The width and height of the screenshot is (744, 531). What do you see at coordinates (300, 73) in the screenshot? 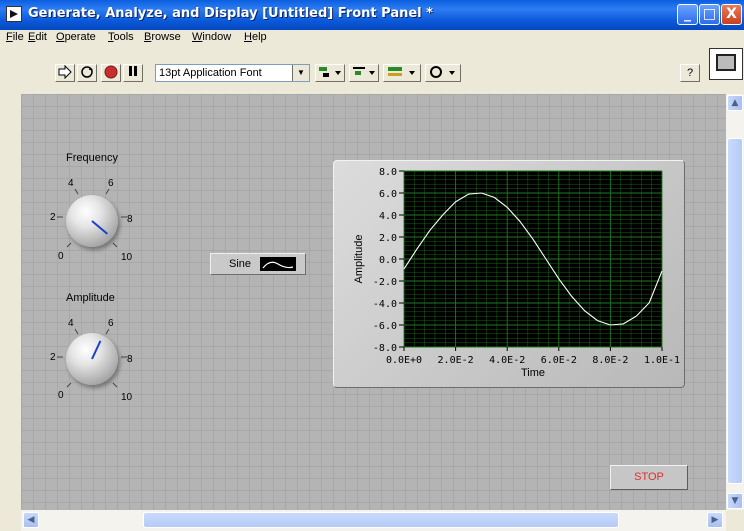
I see `chevron-down-icon: ▼` at bounding box center [300, 73].